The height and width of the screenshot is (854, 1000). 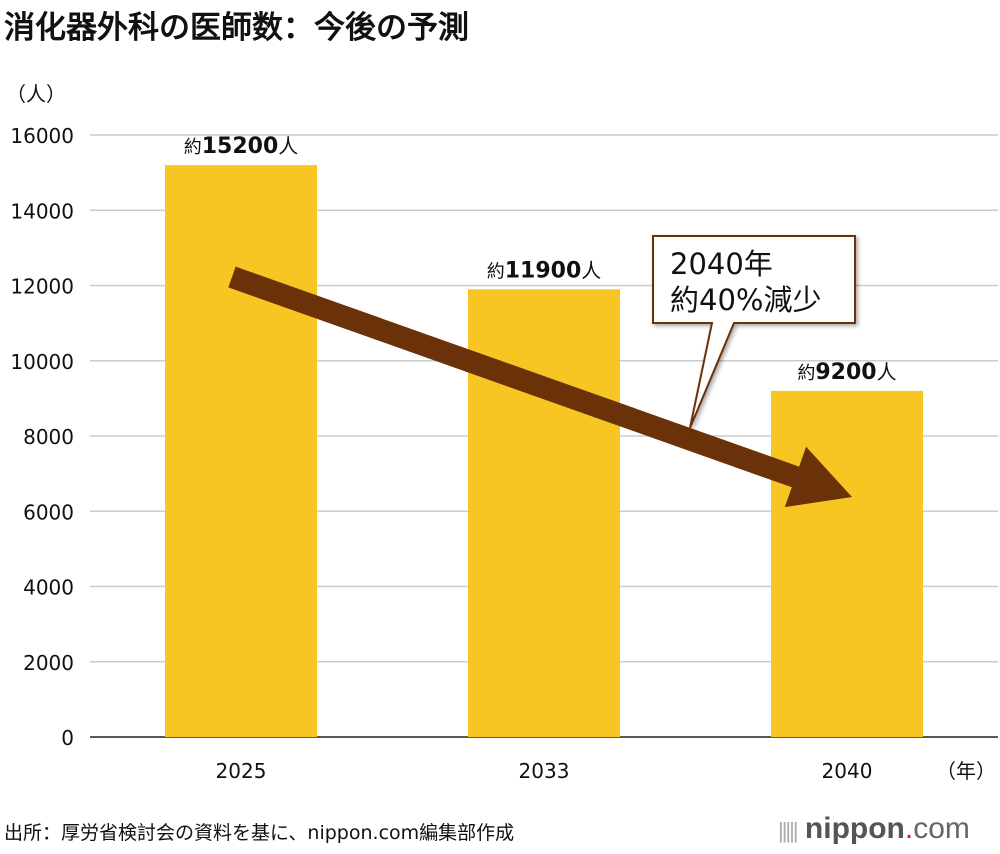 What do you see at coordinates (241, 771) in the screenshot?
I see `x-tick-label: 2025` at bounding box center [241, 771].